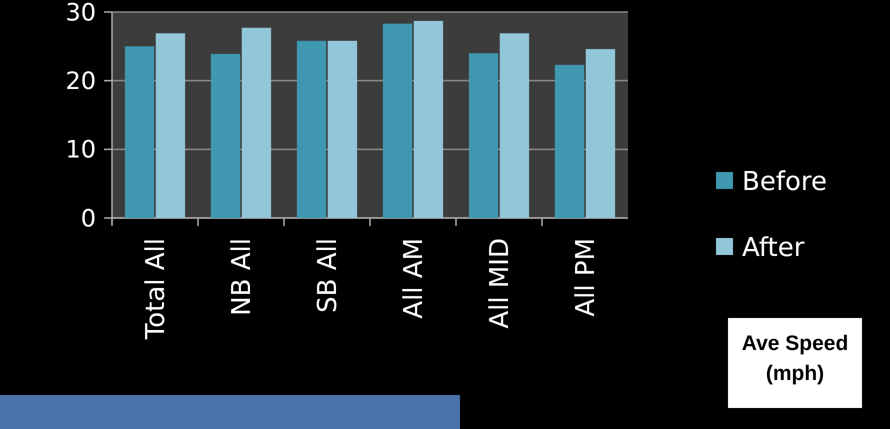 Image resolution: width=890 pixels, height=429 pixels. What do you see at coordinates (414, 278) in the screenshot?
I see `x-tick-label: All AM` at bounding box center [414, 278].